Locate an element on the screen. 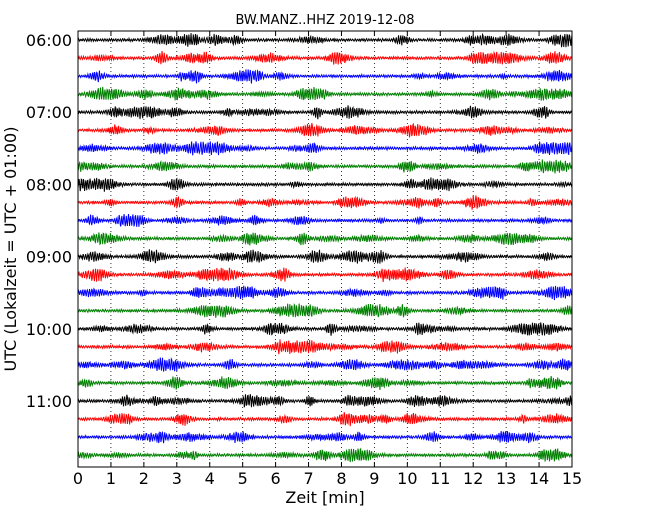 The width and height of the screenshot is (650, 520). x-tick-label: 7 is located at coordinates (308, 478).